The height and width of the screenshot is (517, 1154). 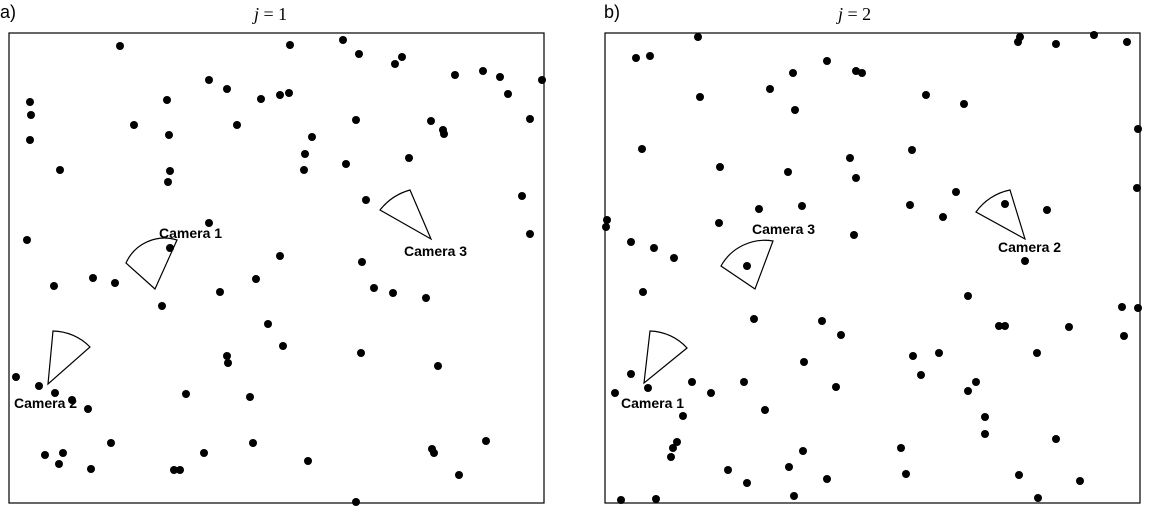 I want to click on panel-a-camera-2-label: Camera 2, so click(x=45, y=403).